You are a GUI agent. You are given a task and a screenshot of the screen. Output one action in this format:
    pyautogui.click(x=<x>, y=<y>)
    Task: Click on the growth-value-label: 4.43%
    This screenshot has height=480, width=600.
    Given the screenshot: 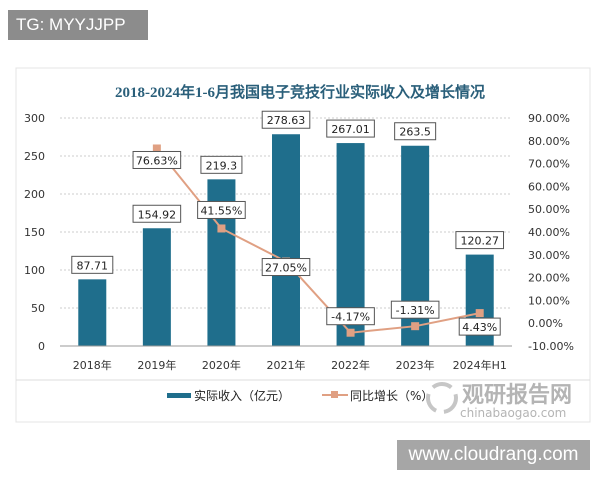 What is the action you would take?
    pyautogui.click(x=479, y=327)
    